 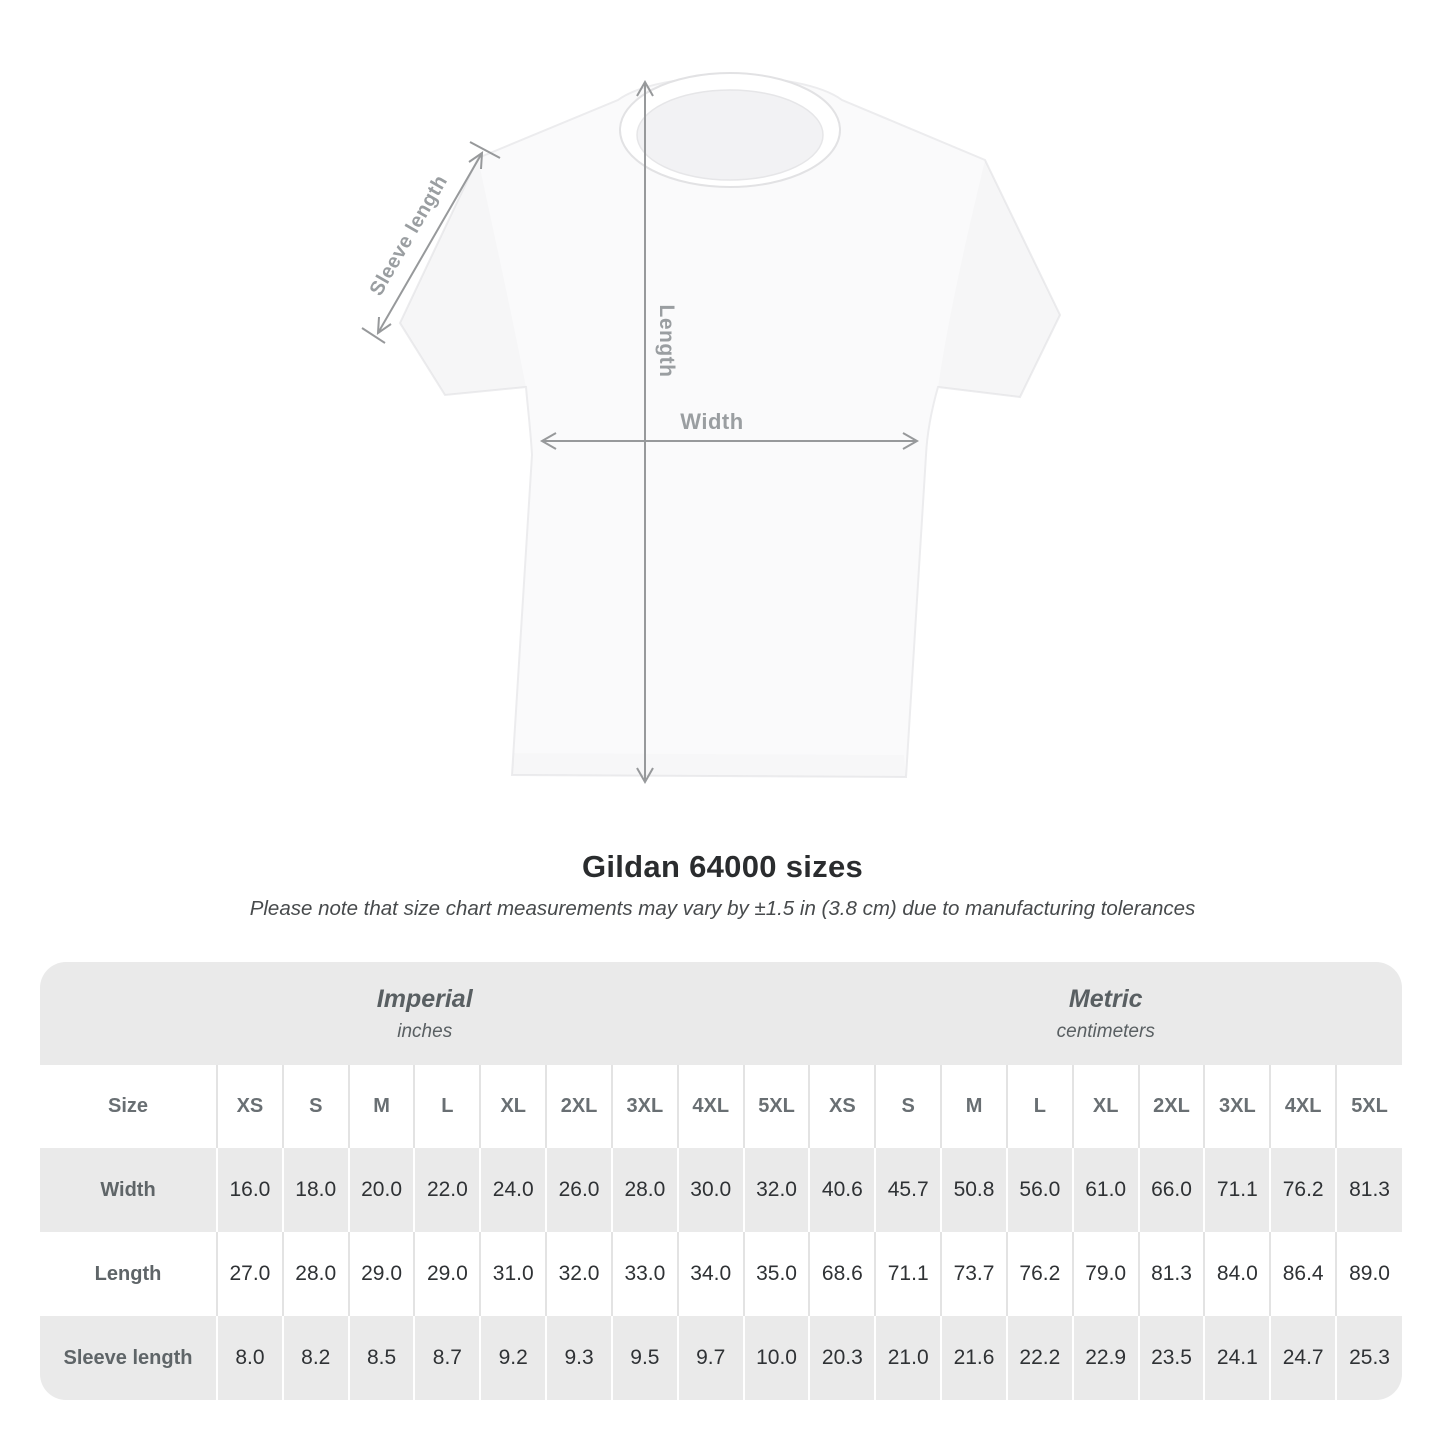 I want to click on measurement-value: 20.0, so click(x=381, y=1190).